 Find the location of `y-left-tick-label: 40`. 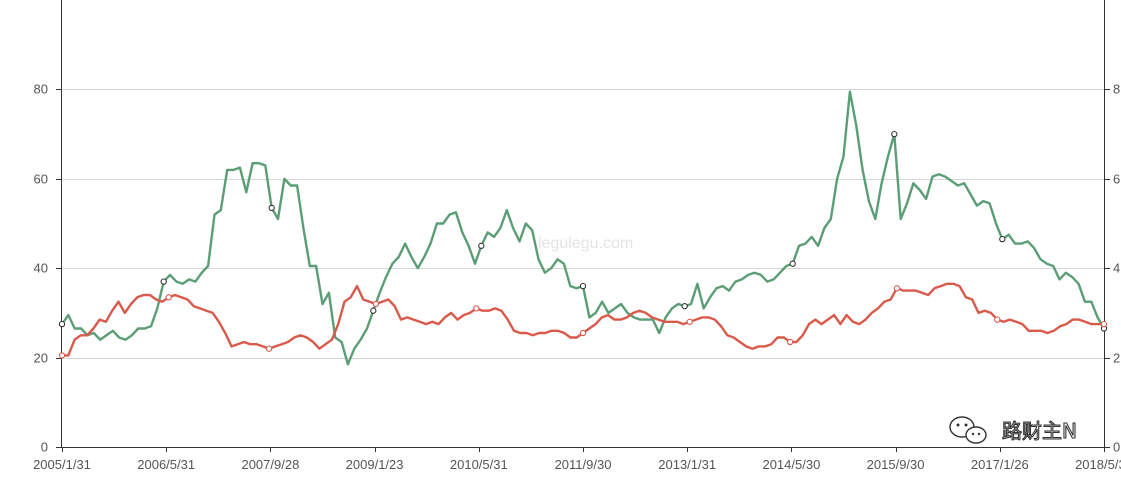

y-left-tick-label: 40 is located at coordinates (41, 268).